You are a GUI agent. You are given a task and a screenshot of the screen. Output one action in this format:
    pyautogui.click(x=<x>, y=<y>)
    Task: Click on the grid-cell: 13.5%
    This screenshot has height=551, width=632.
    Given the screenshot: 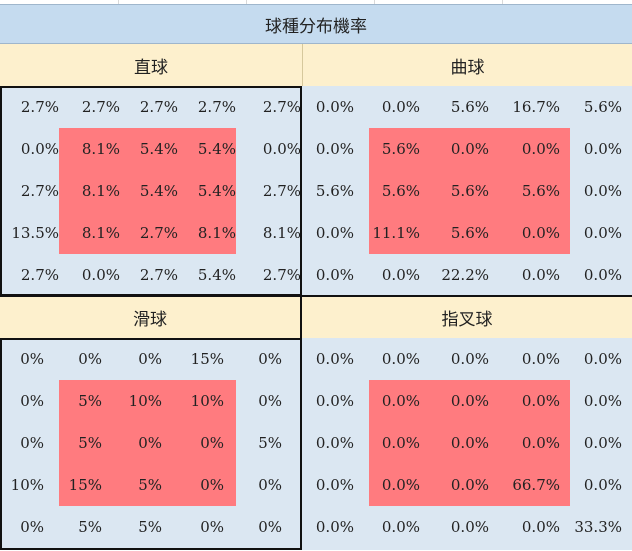 What is the action you would take?
    pyautogui.click(x=35, y=232)
    